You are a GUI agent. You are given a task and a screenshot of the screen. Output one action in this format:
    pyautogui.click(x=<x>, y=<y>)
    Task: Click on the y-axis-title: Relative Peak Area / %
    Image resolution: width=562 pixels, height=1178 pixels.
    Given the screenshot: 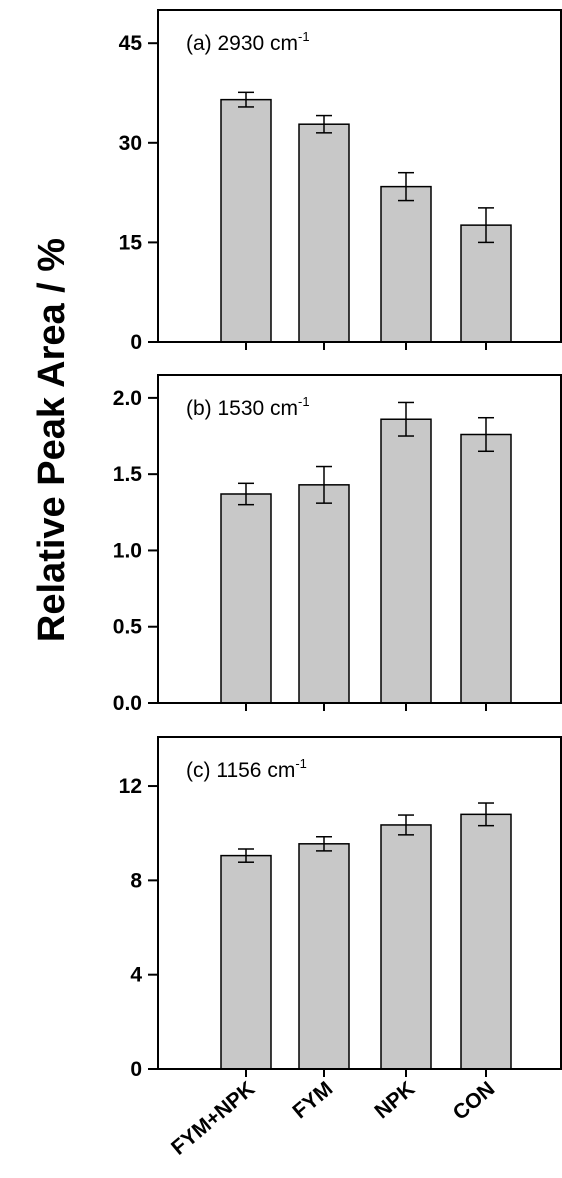 What is the action you would take?
    pyautogui.click(x=52, y=440)
    